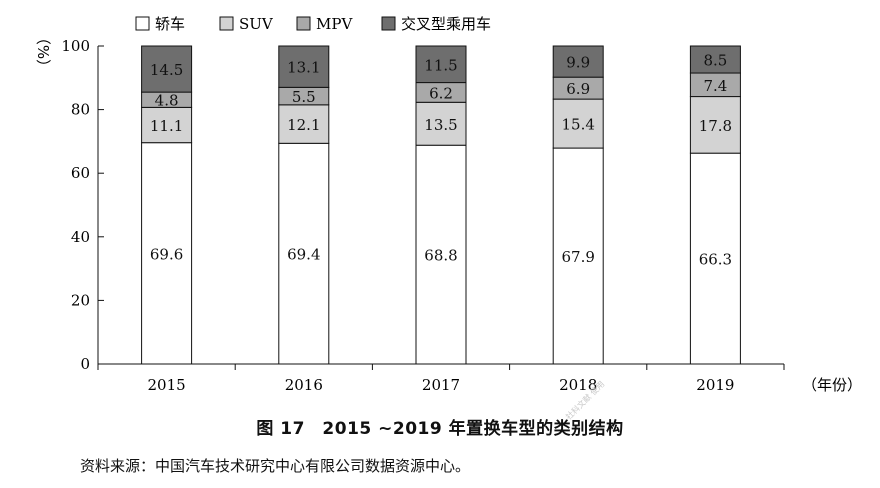 The image size is (880, 488). I want to click on figure-caption: 图 17 2015 ~2019 年置换车型的类别结构, so click(440, 429).